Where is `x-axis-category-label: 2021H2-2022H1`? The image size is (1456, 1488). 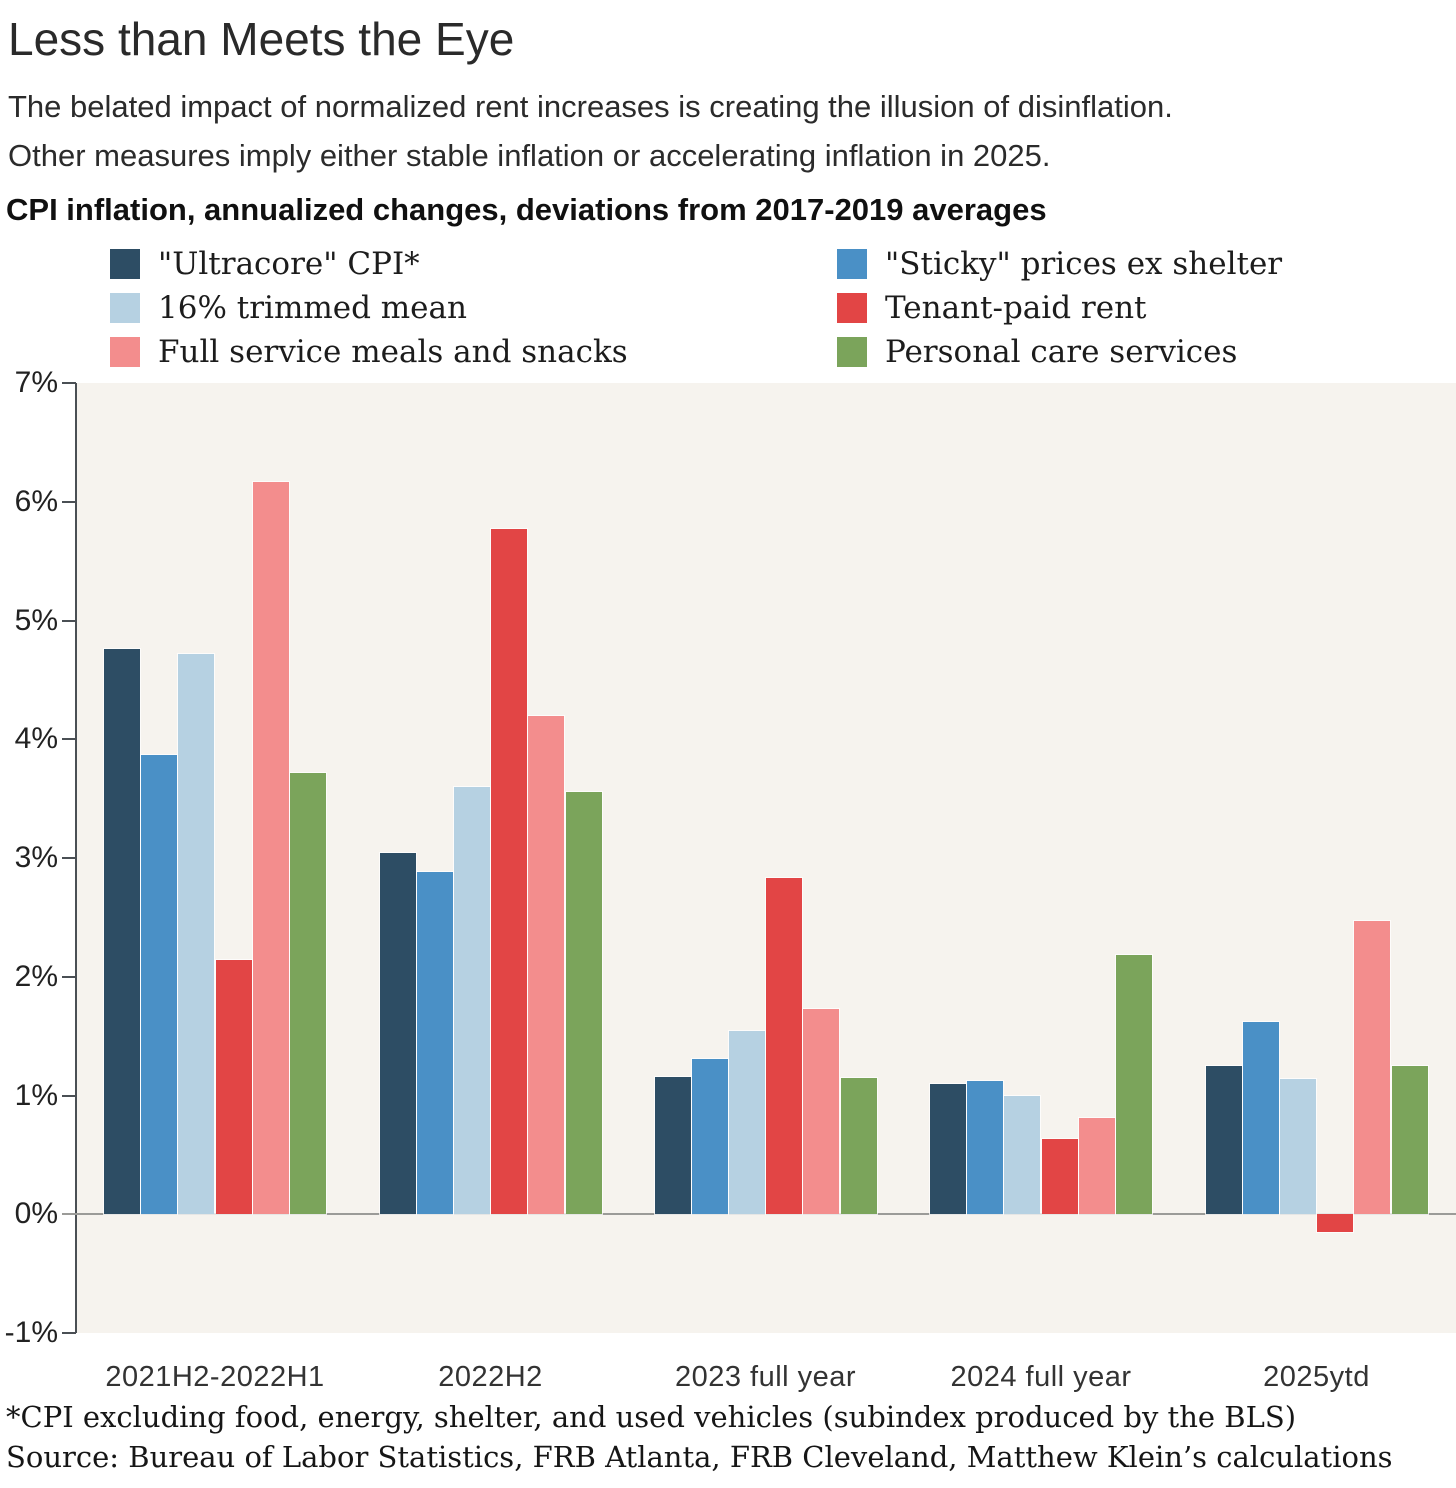 x-axis-category-label: 2021H2-2022H1 is located at coordinates (215, 1377).